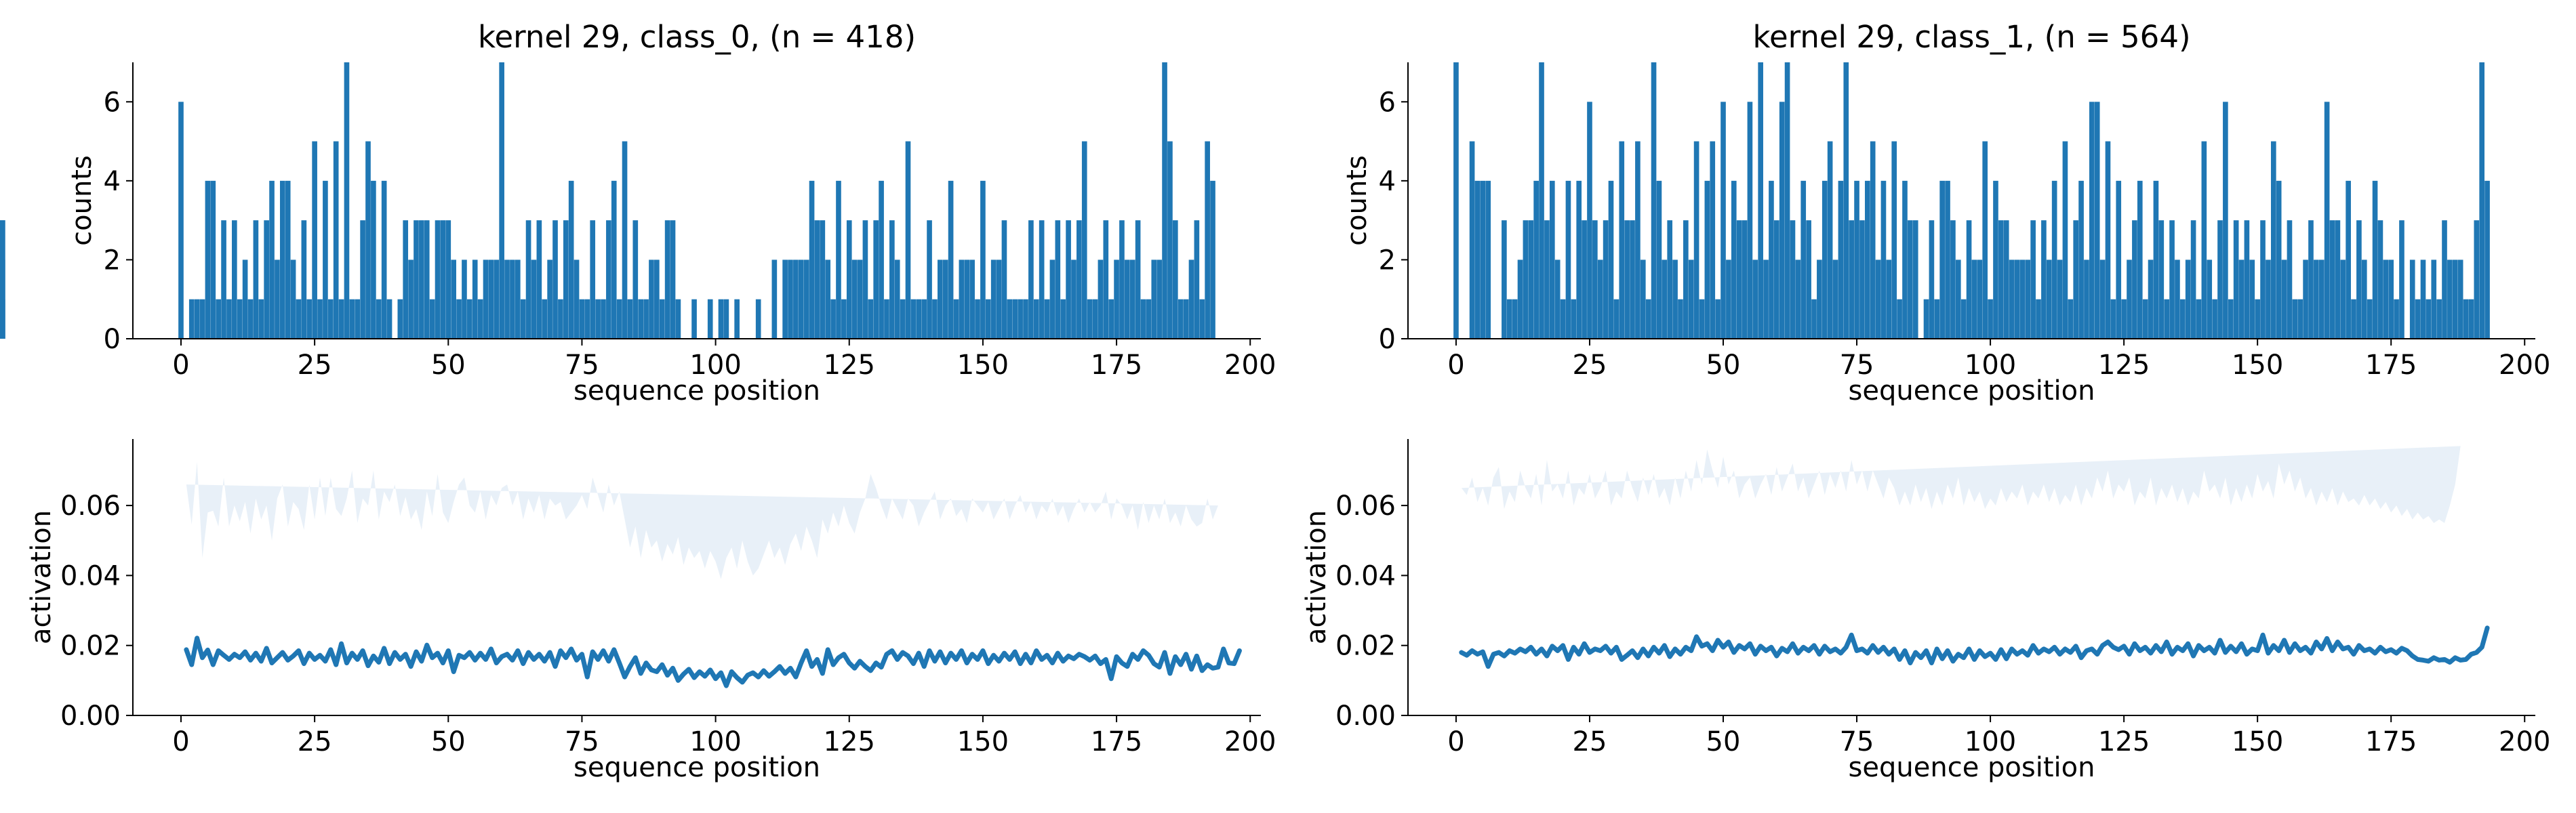 The height and width of the screenshot is (813, 2576). Describe the element at coordinates (1455, 365) in the screenshot. I see `x-tick-label: 0` at that location.